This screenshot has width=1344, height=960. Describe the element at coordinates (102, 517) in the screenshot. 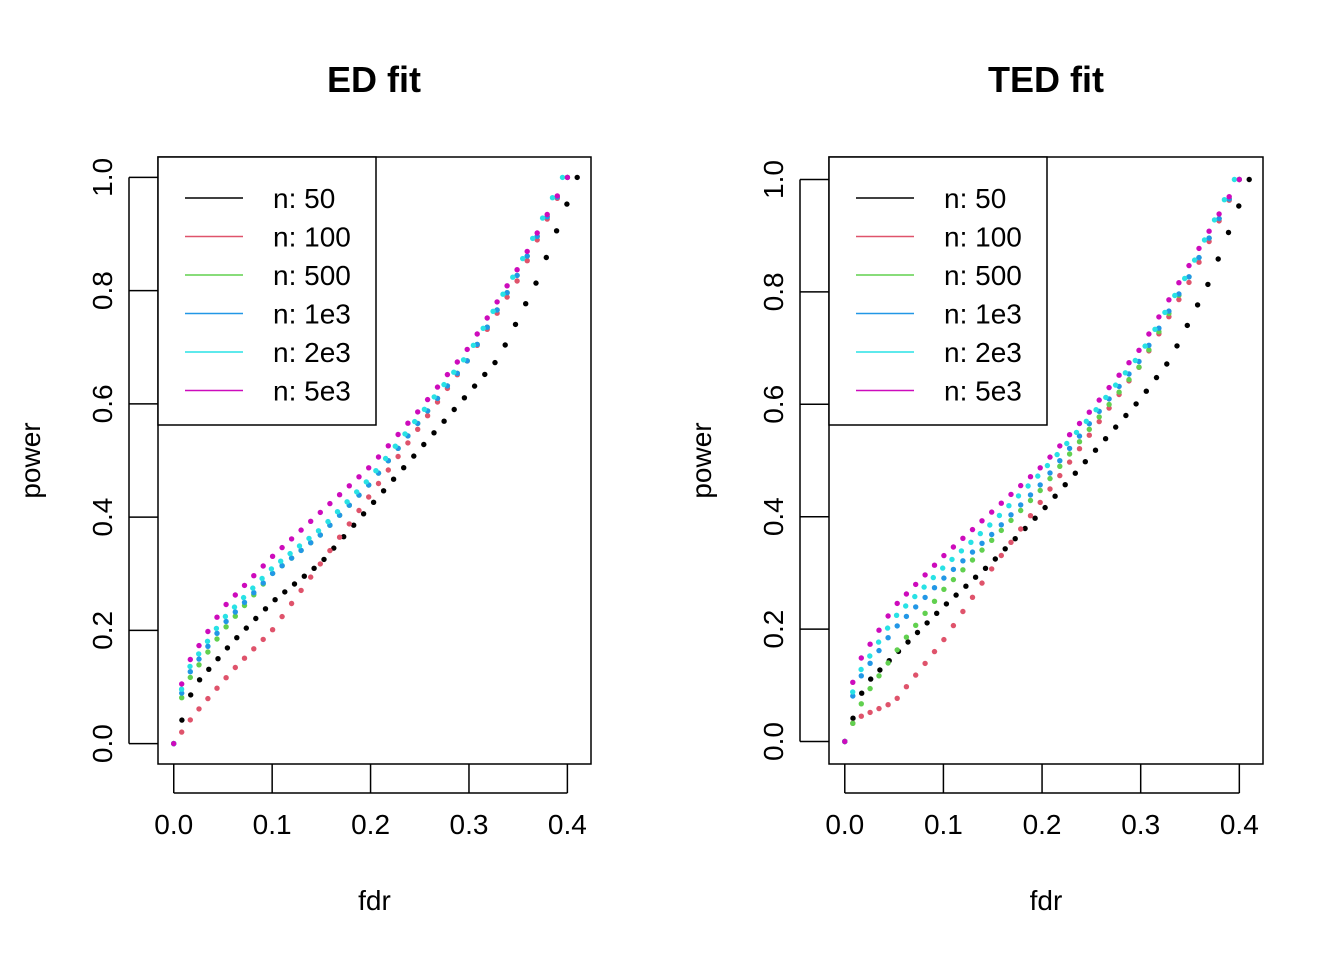

I see `y-tick-label: 0.4` at that location.